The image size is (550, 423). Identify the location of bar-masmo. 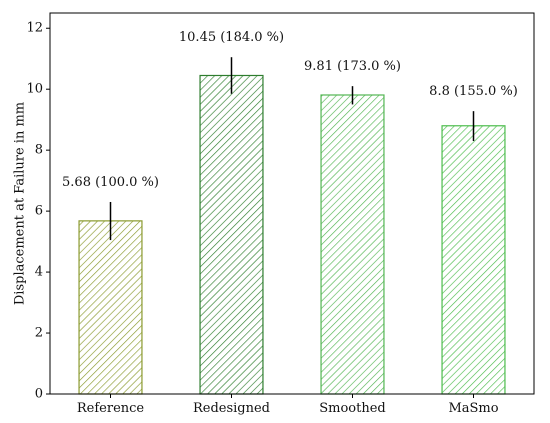
(473, 260).